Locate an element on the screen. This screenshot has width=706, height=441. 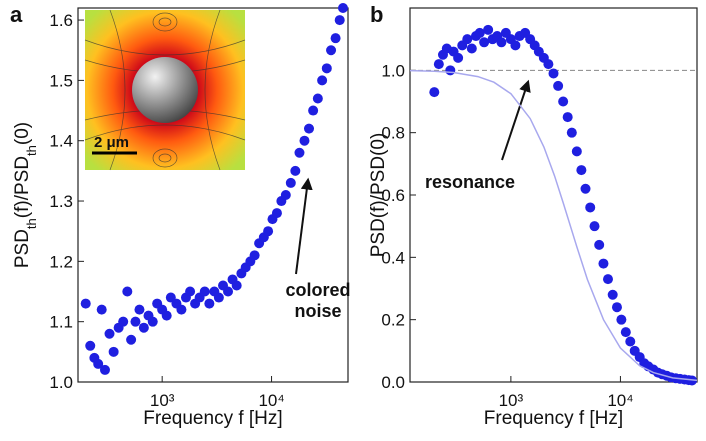
annotation-line: resonance is located at coordinates (470, 182).